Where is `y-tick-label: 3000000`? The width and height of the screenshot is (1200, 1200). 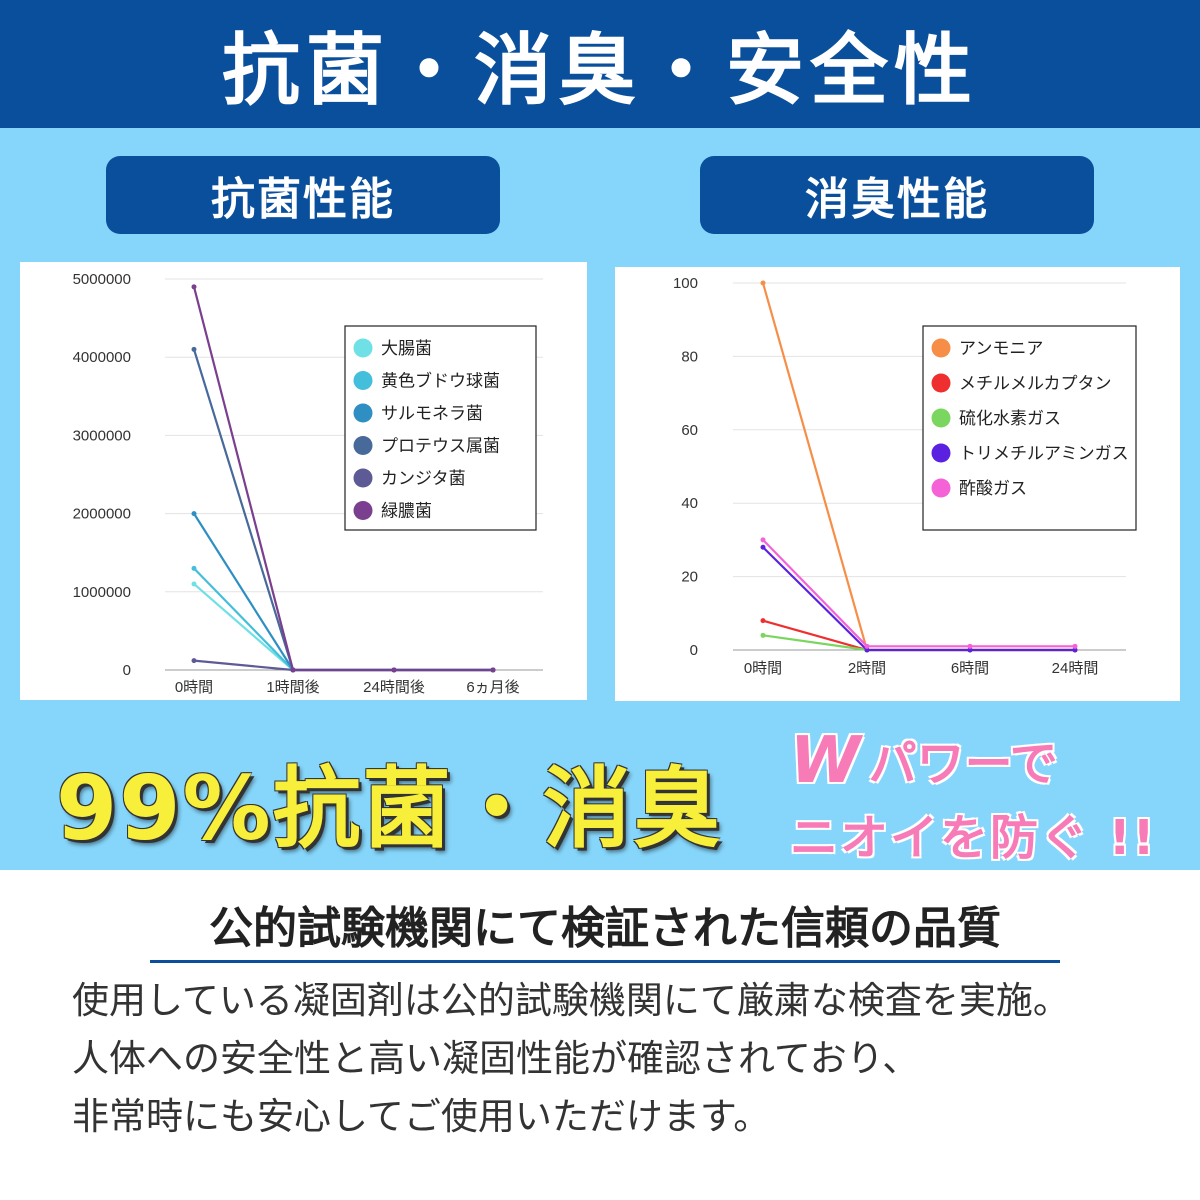 y-tick-label: 3000000 is located at coordinates (102, 435).